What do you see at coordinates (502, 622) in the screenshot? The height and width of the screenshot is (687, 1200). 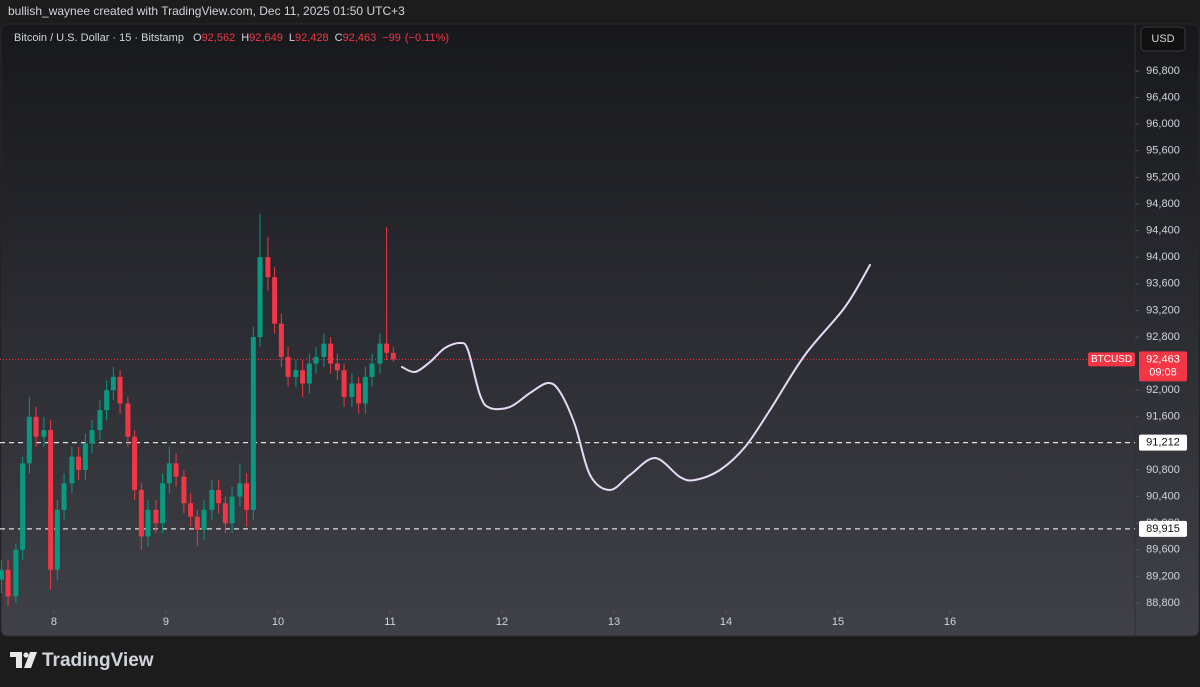 I see `x-tick-label: 12` at bounding box center [502, 622].